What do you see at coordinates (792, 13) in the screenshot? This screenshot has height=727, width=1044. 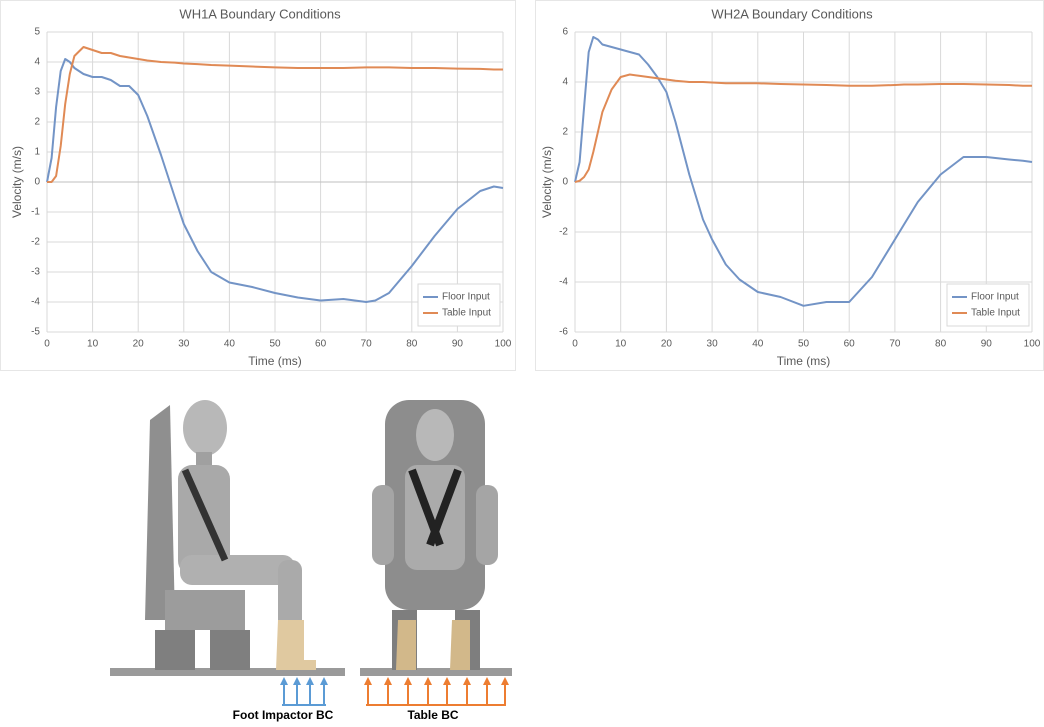 I see `chart-title: WH2A Boundary Conditions` at bounding box center [792, 13].